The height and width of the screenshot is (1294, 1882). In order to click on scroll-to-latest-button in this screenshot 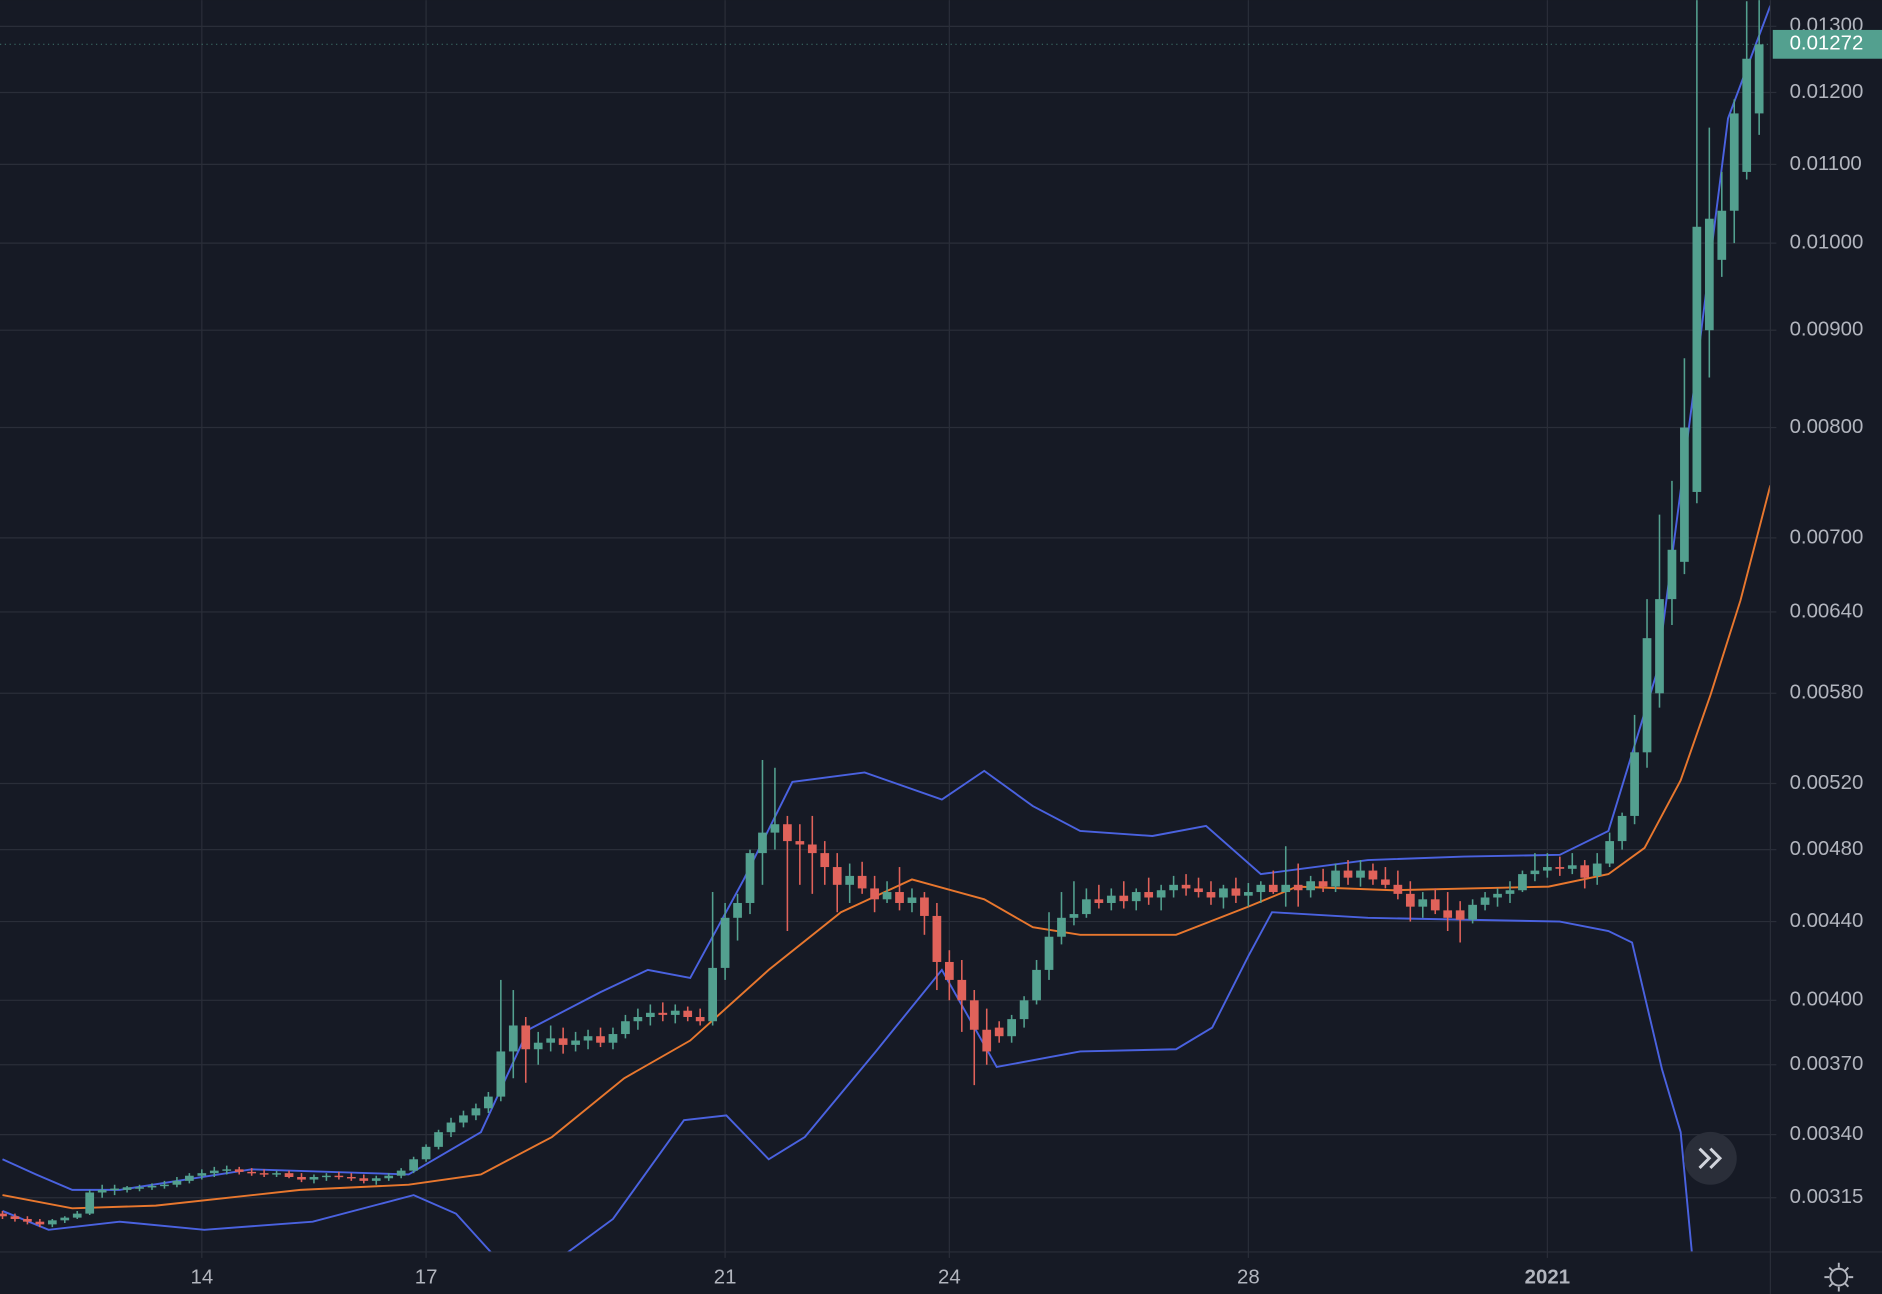, I will do `click(1710, 1158)`.